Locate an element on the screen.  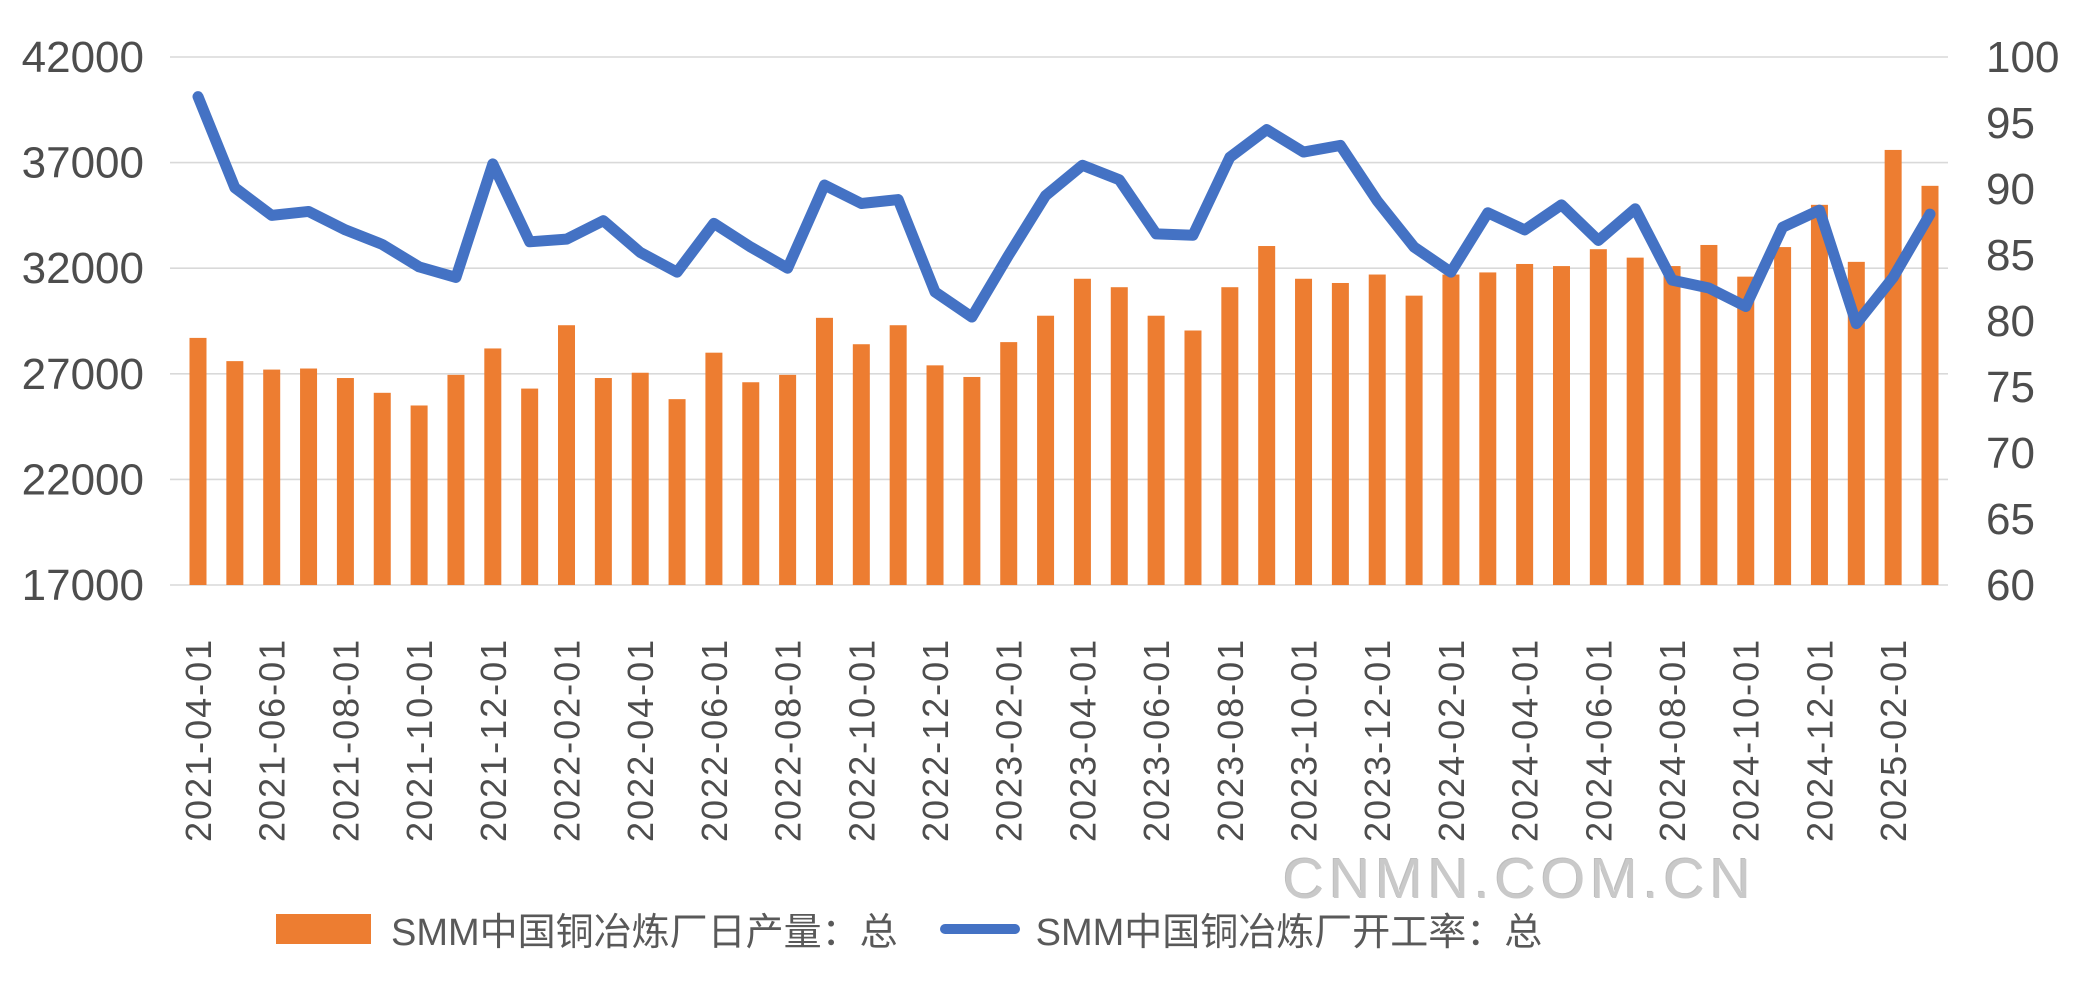
x-axis-tick: 2022-04-01 is located at coordinates (640, 740).